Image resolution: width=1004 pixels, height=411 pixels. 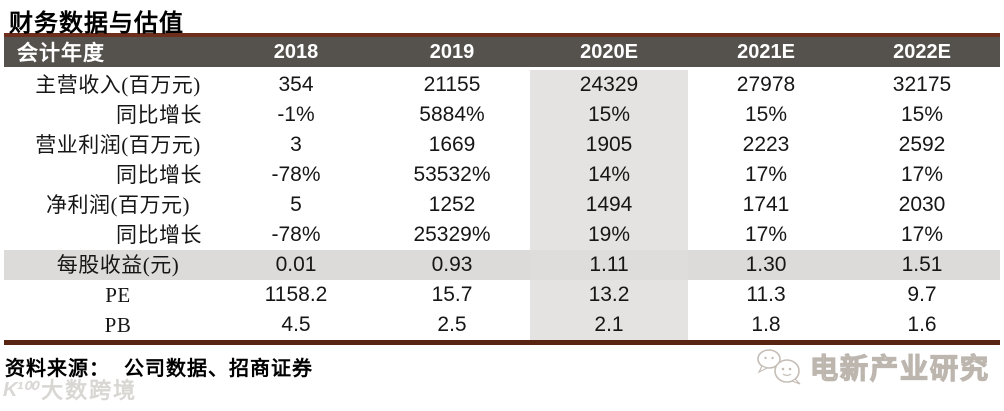 I want to click on table-row-pe: PE 1158.2 15.7 13.2 11.3 9.7, so click(x=502, y=295).